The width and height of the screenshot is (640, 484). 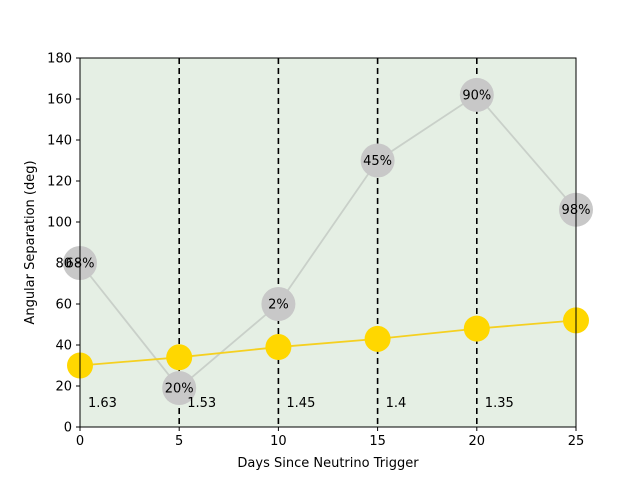 I want to click on point-label: 20%, so click(x=179, y=389).